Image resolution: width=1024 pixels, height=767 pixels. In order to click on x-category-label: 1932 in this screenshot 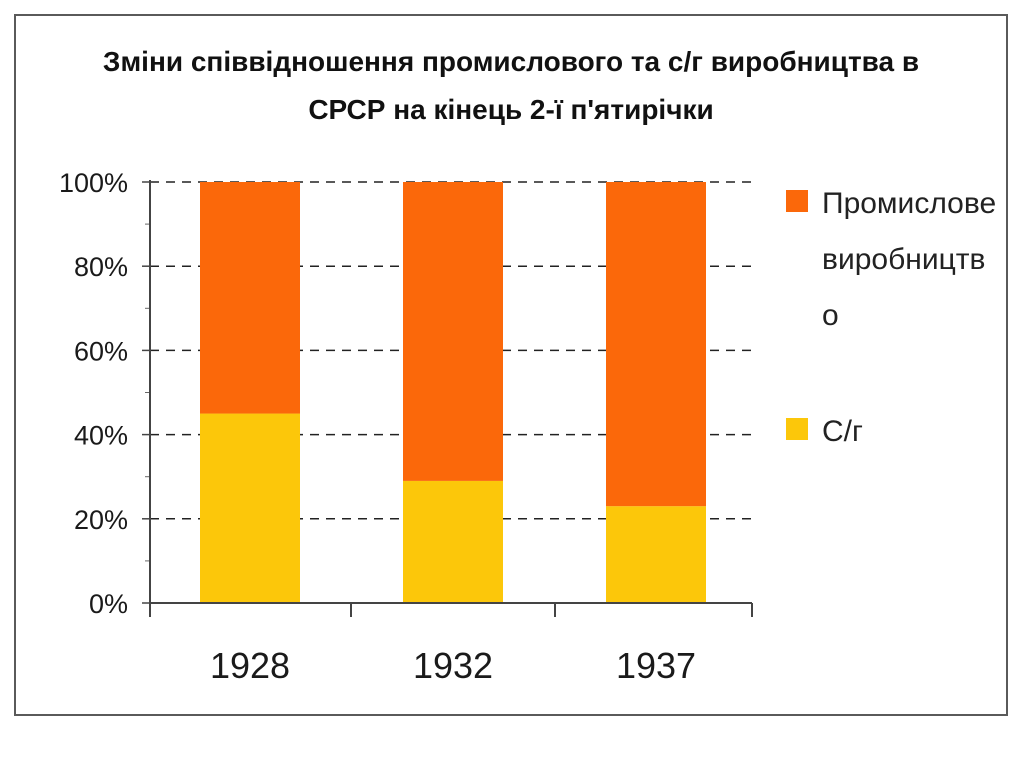, I will do `click(453, 665)`.